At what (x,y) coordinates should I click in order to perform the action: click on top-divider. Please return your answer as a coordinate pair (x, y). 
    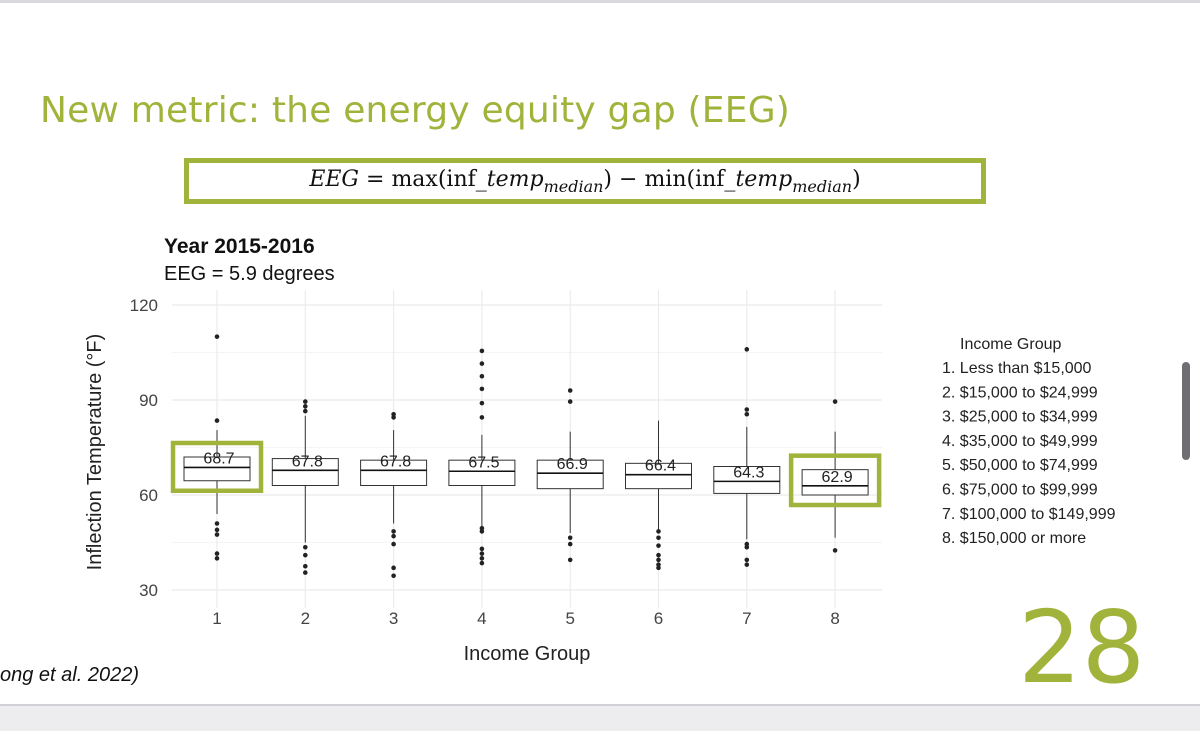
    Looking at the image, I should click on (600, 1).